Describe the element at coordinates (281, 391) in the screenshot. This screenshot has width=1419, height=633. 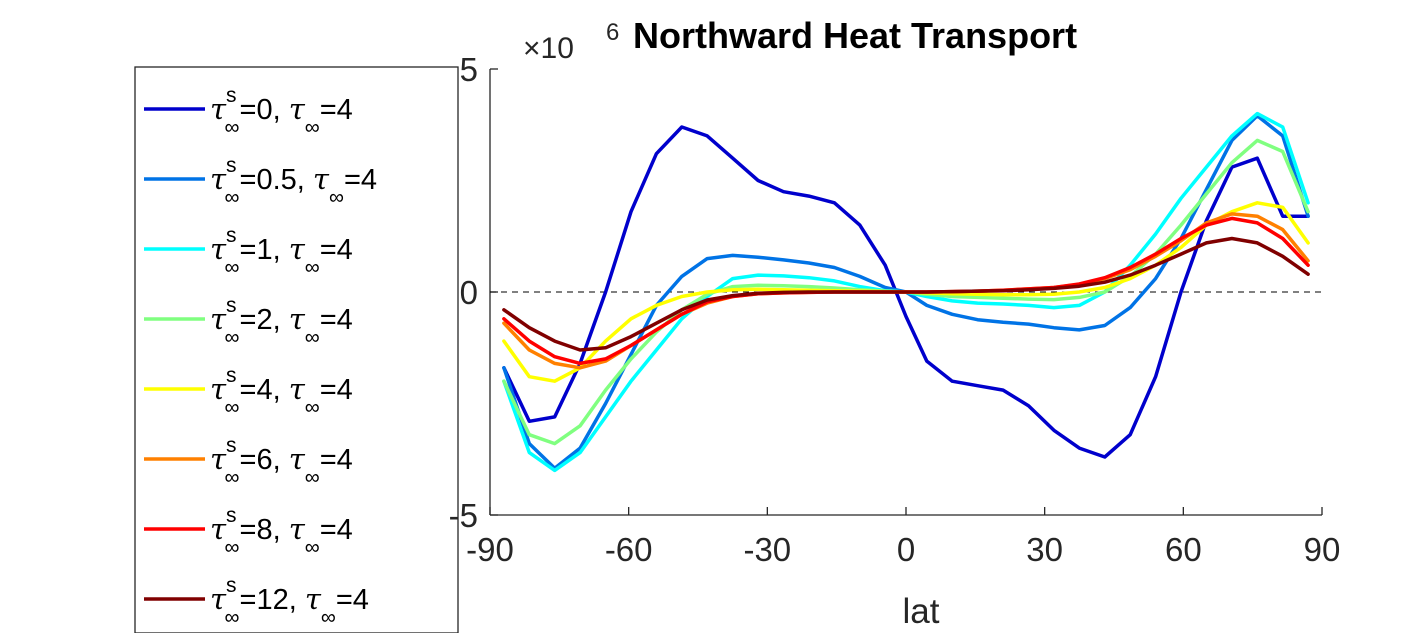
I see `legend-entry-5: τs ∞=4, τ∞=4` at that location.